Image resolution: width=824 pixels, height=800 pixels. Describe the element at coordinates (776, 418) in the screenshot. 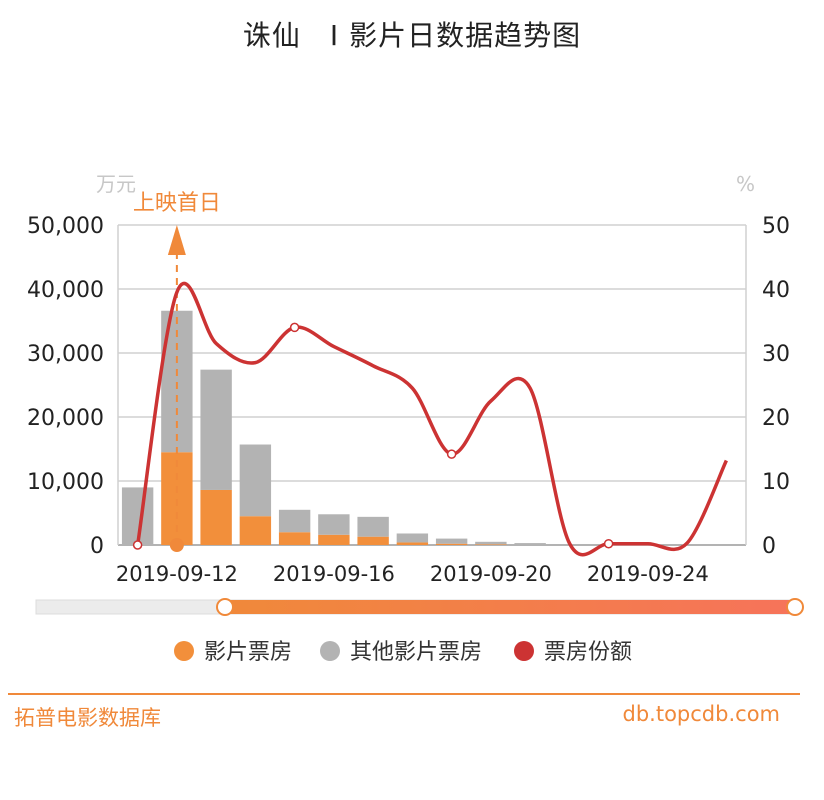

I see `right-tick-label: 20` at that location.